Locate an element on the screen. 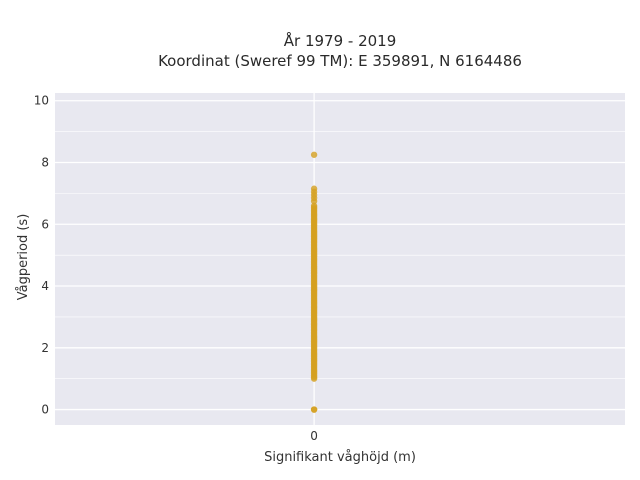  y-axis-label: Vågperiod (s) is located at coordinates (23, 257).